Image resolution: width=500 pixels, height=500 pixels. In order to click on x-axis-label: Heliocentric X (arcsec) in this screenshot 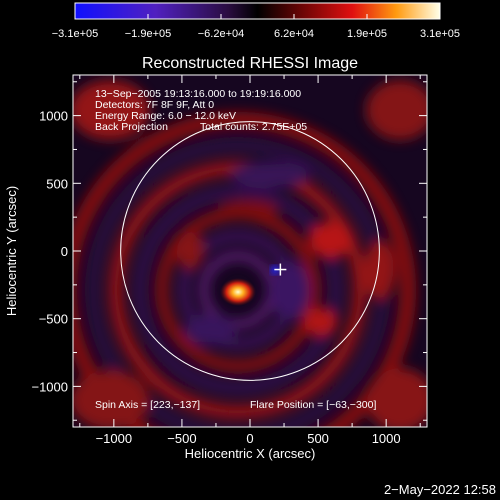, I will do `click(250, 453)`.